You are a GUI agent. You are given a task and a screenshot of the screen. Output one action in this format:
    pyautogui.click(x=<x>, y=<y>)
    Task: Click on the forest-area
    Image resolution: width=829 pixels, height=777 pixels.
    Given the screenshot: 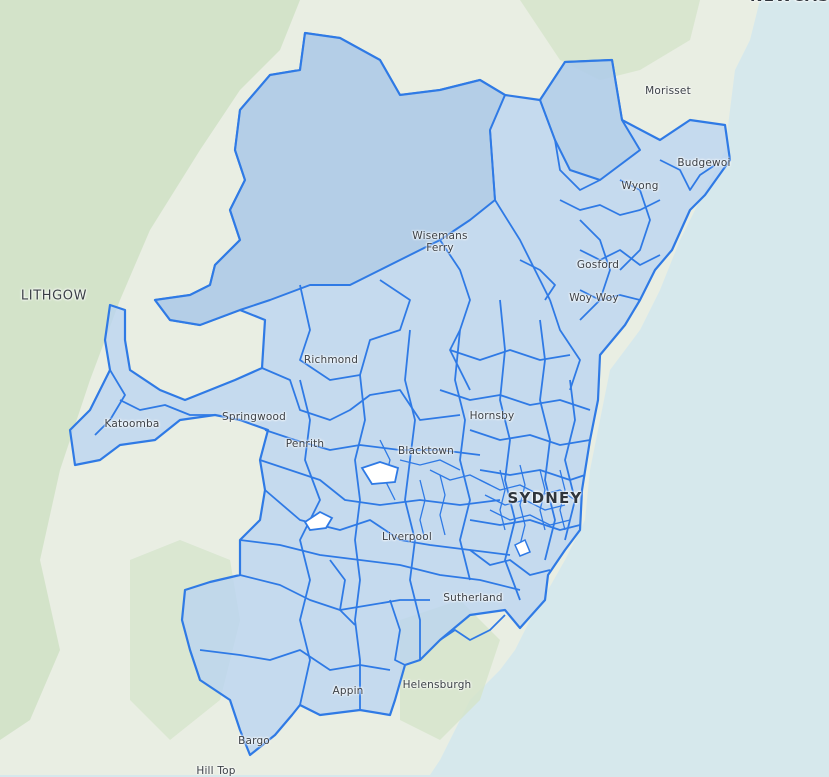 What is the action you would take?
    pyautogui.click(x=610, y=40)
    